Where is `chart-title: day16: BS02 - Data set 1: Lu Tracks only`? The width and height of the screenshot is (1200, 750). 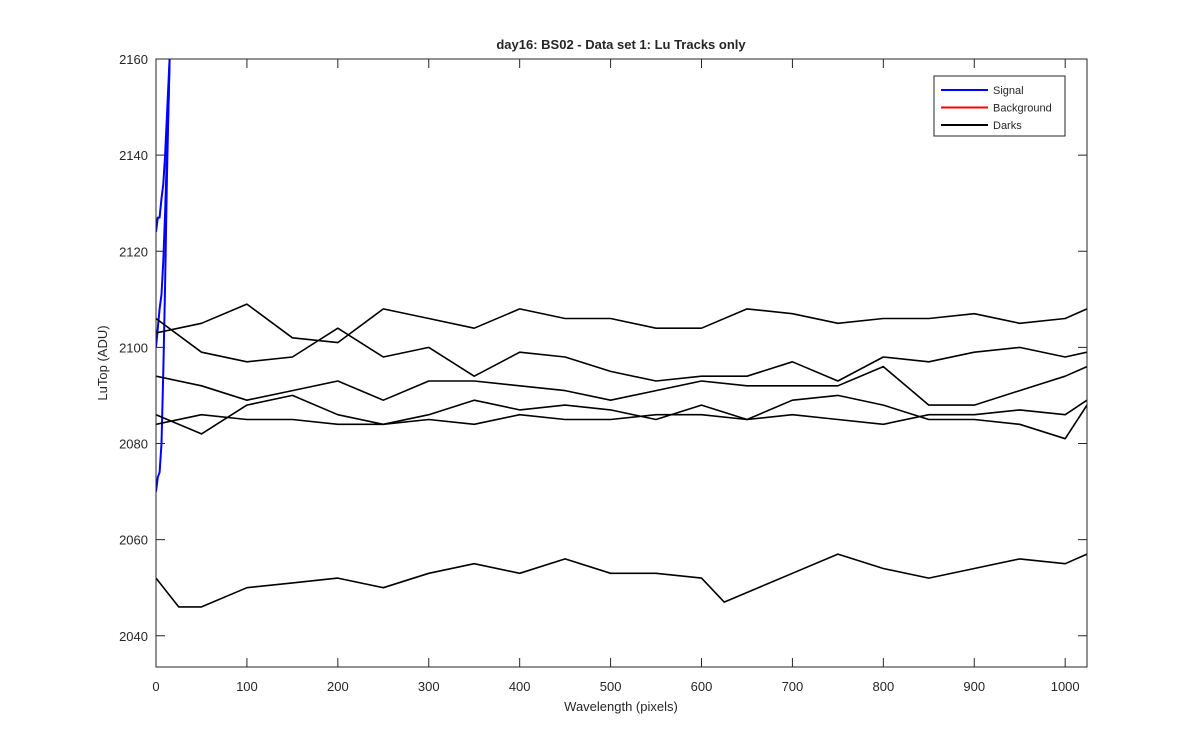 chart-title: day16: BS02 - Data set 1: Lu Tracks only is located at coordinates (621, 44).